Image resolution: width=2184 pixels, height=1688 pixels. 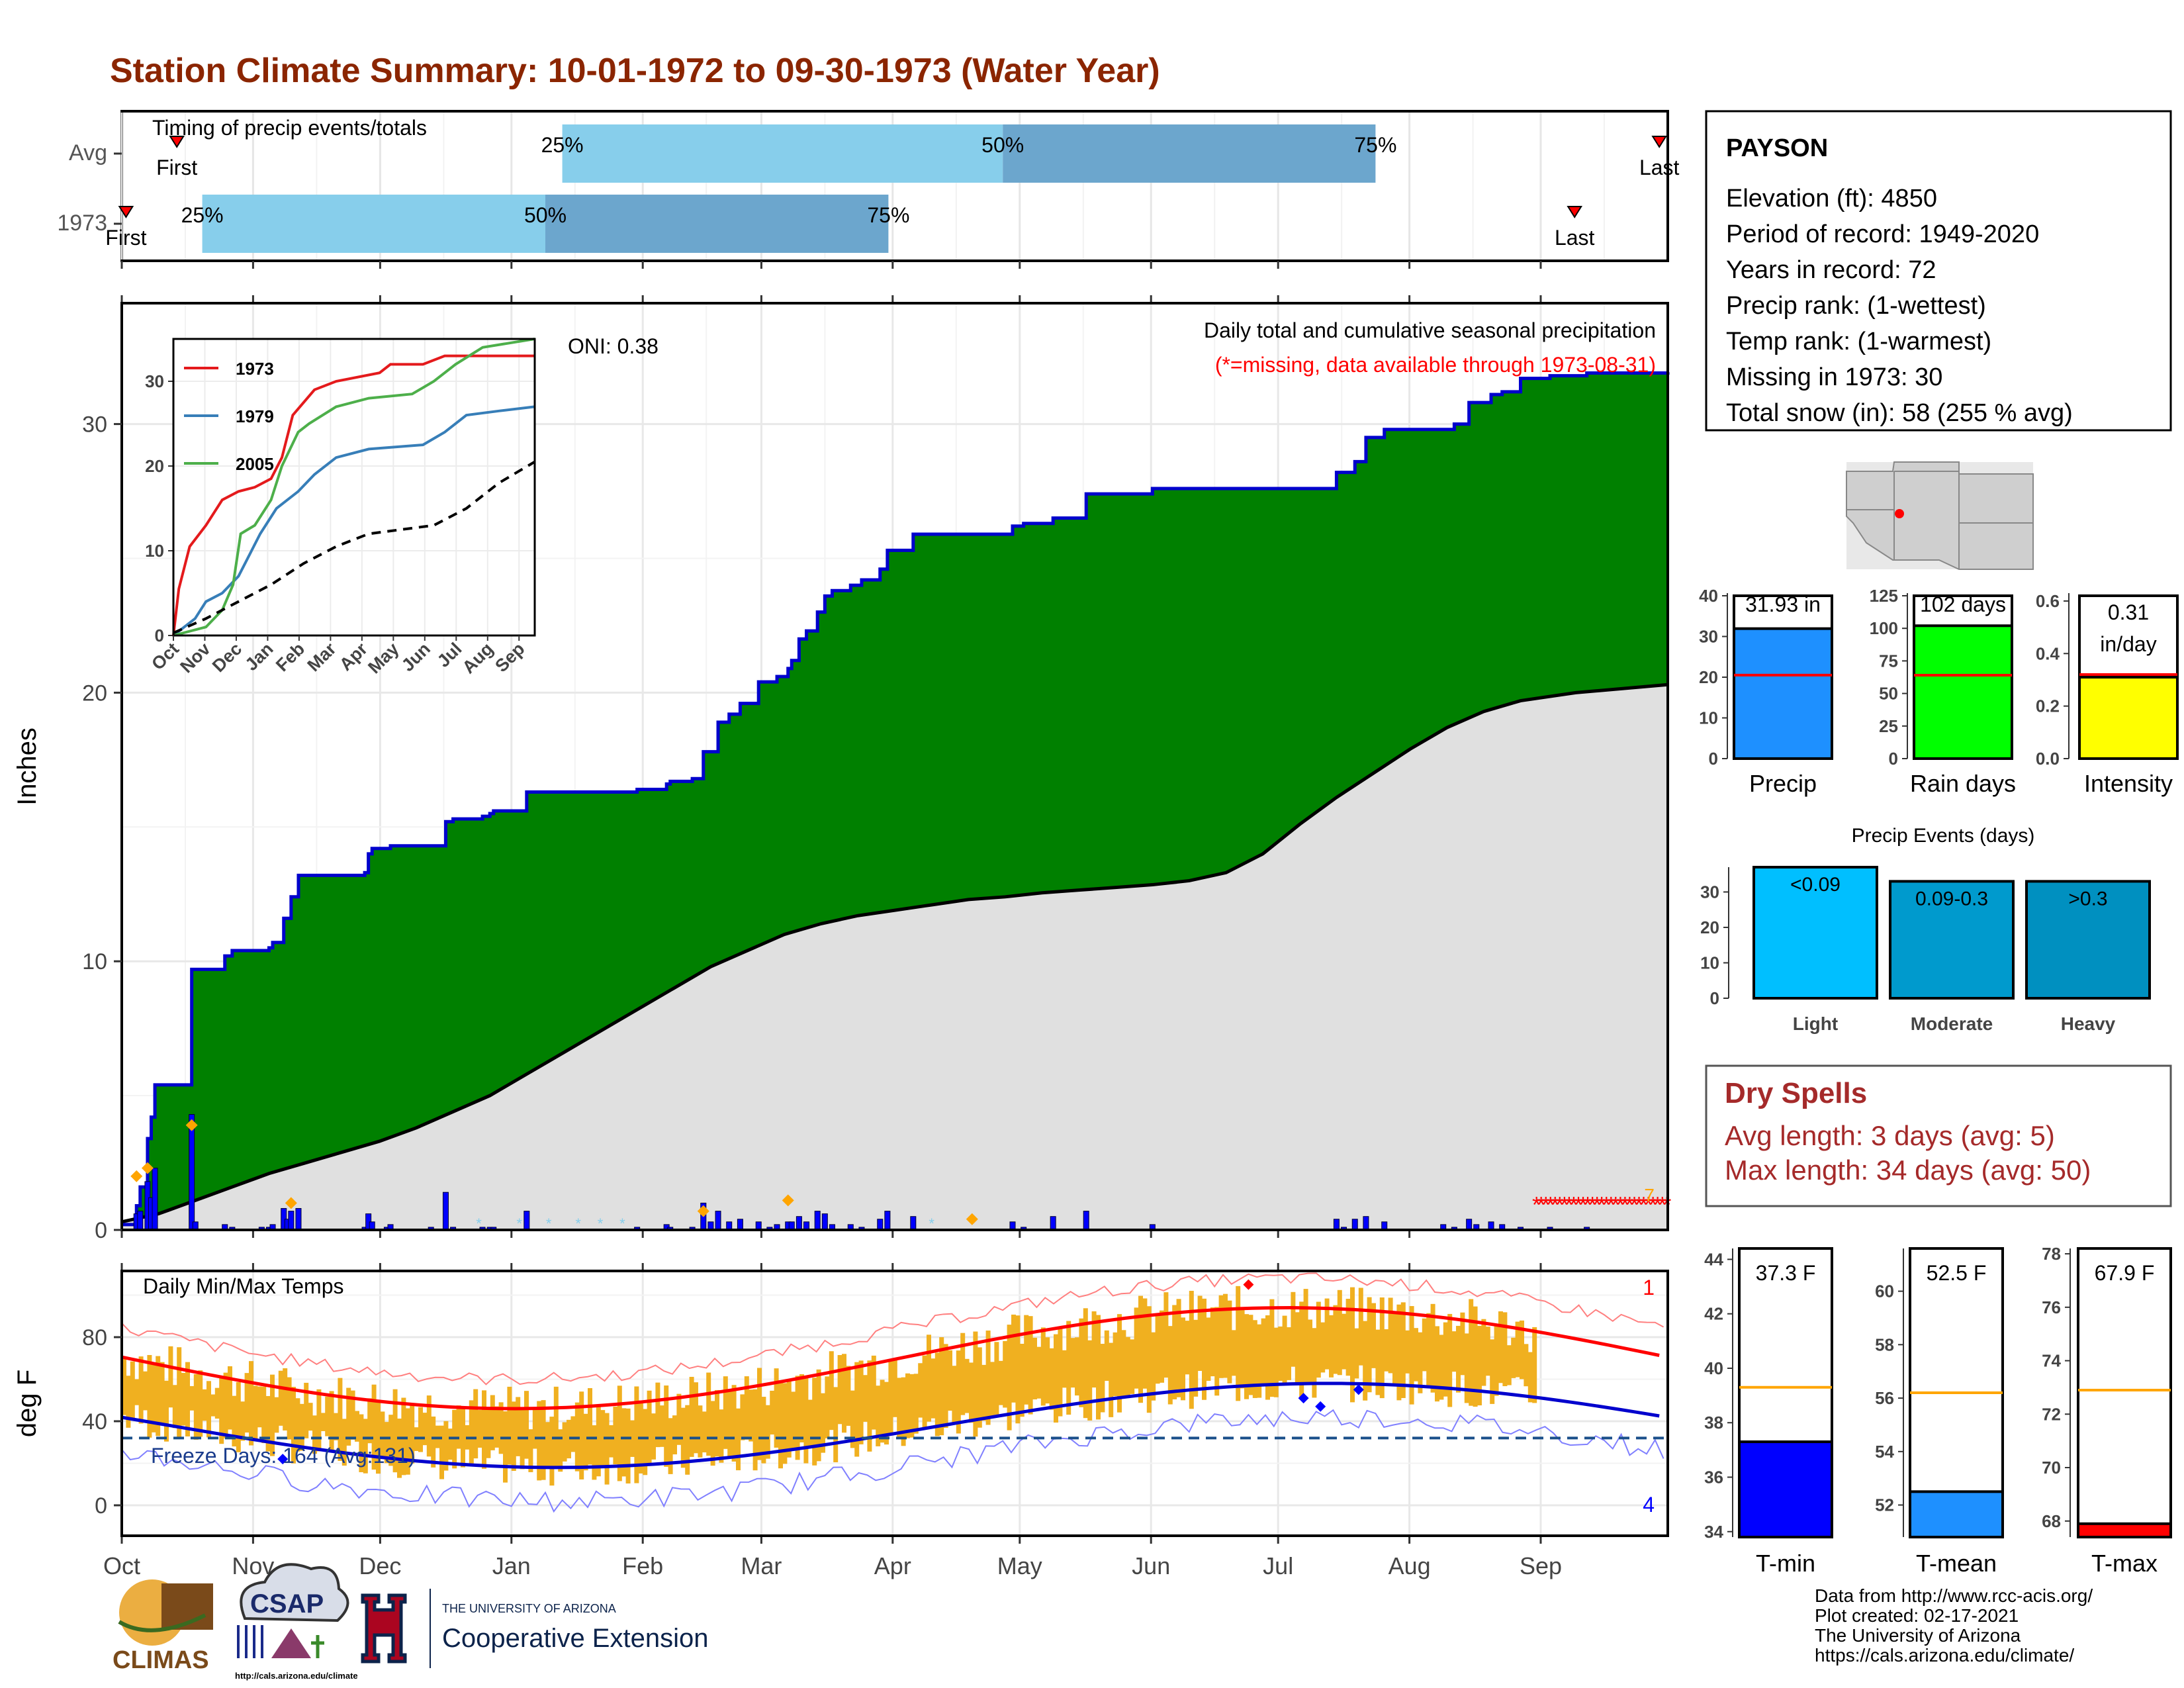 What do you see at coordinates (1354, 1225) in the screenshot?
I see `daily-precip-bar` at bounding box center [1354, 1225].